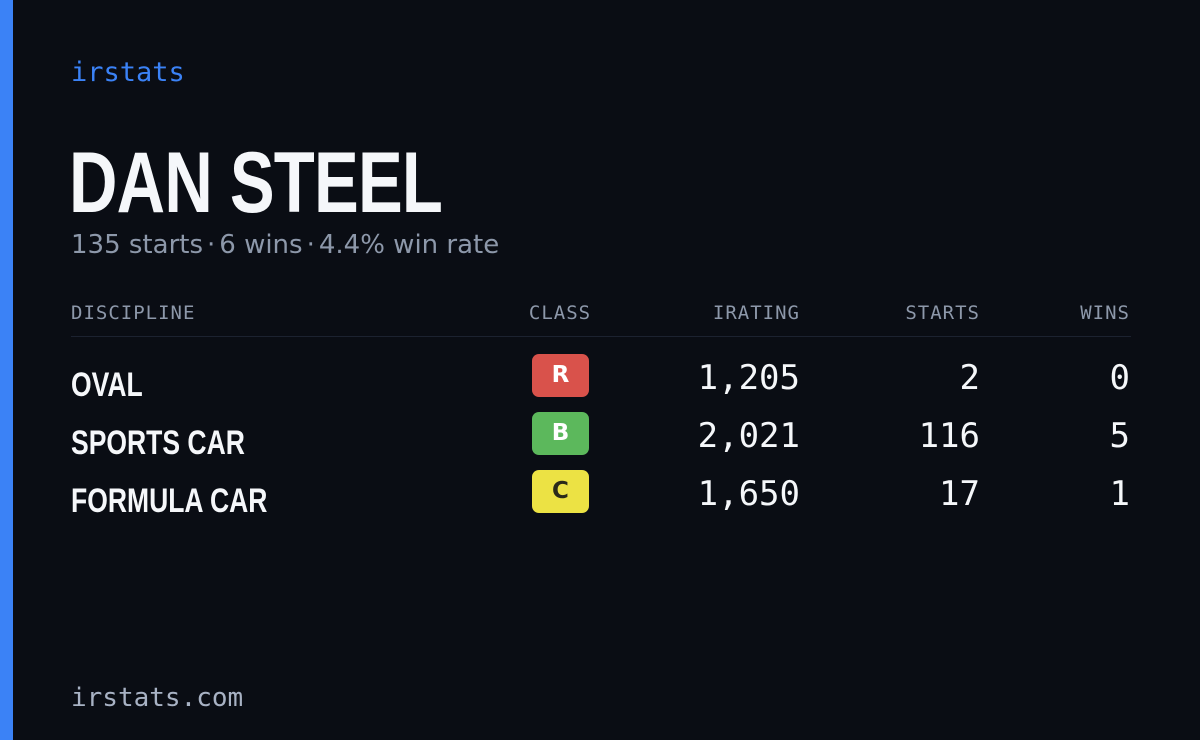  Describe the element at coordinates (748, 378) in the screenshot. I see `irating-value: 1,205` at that location.